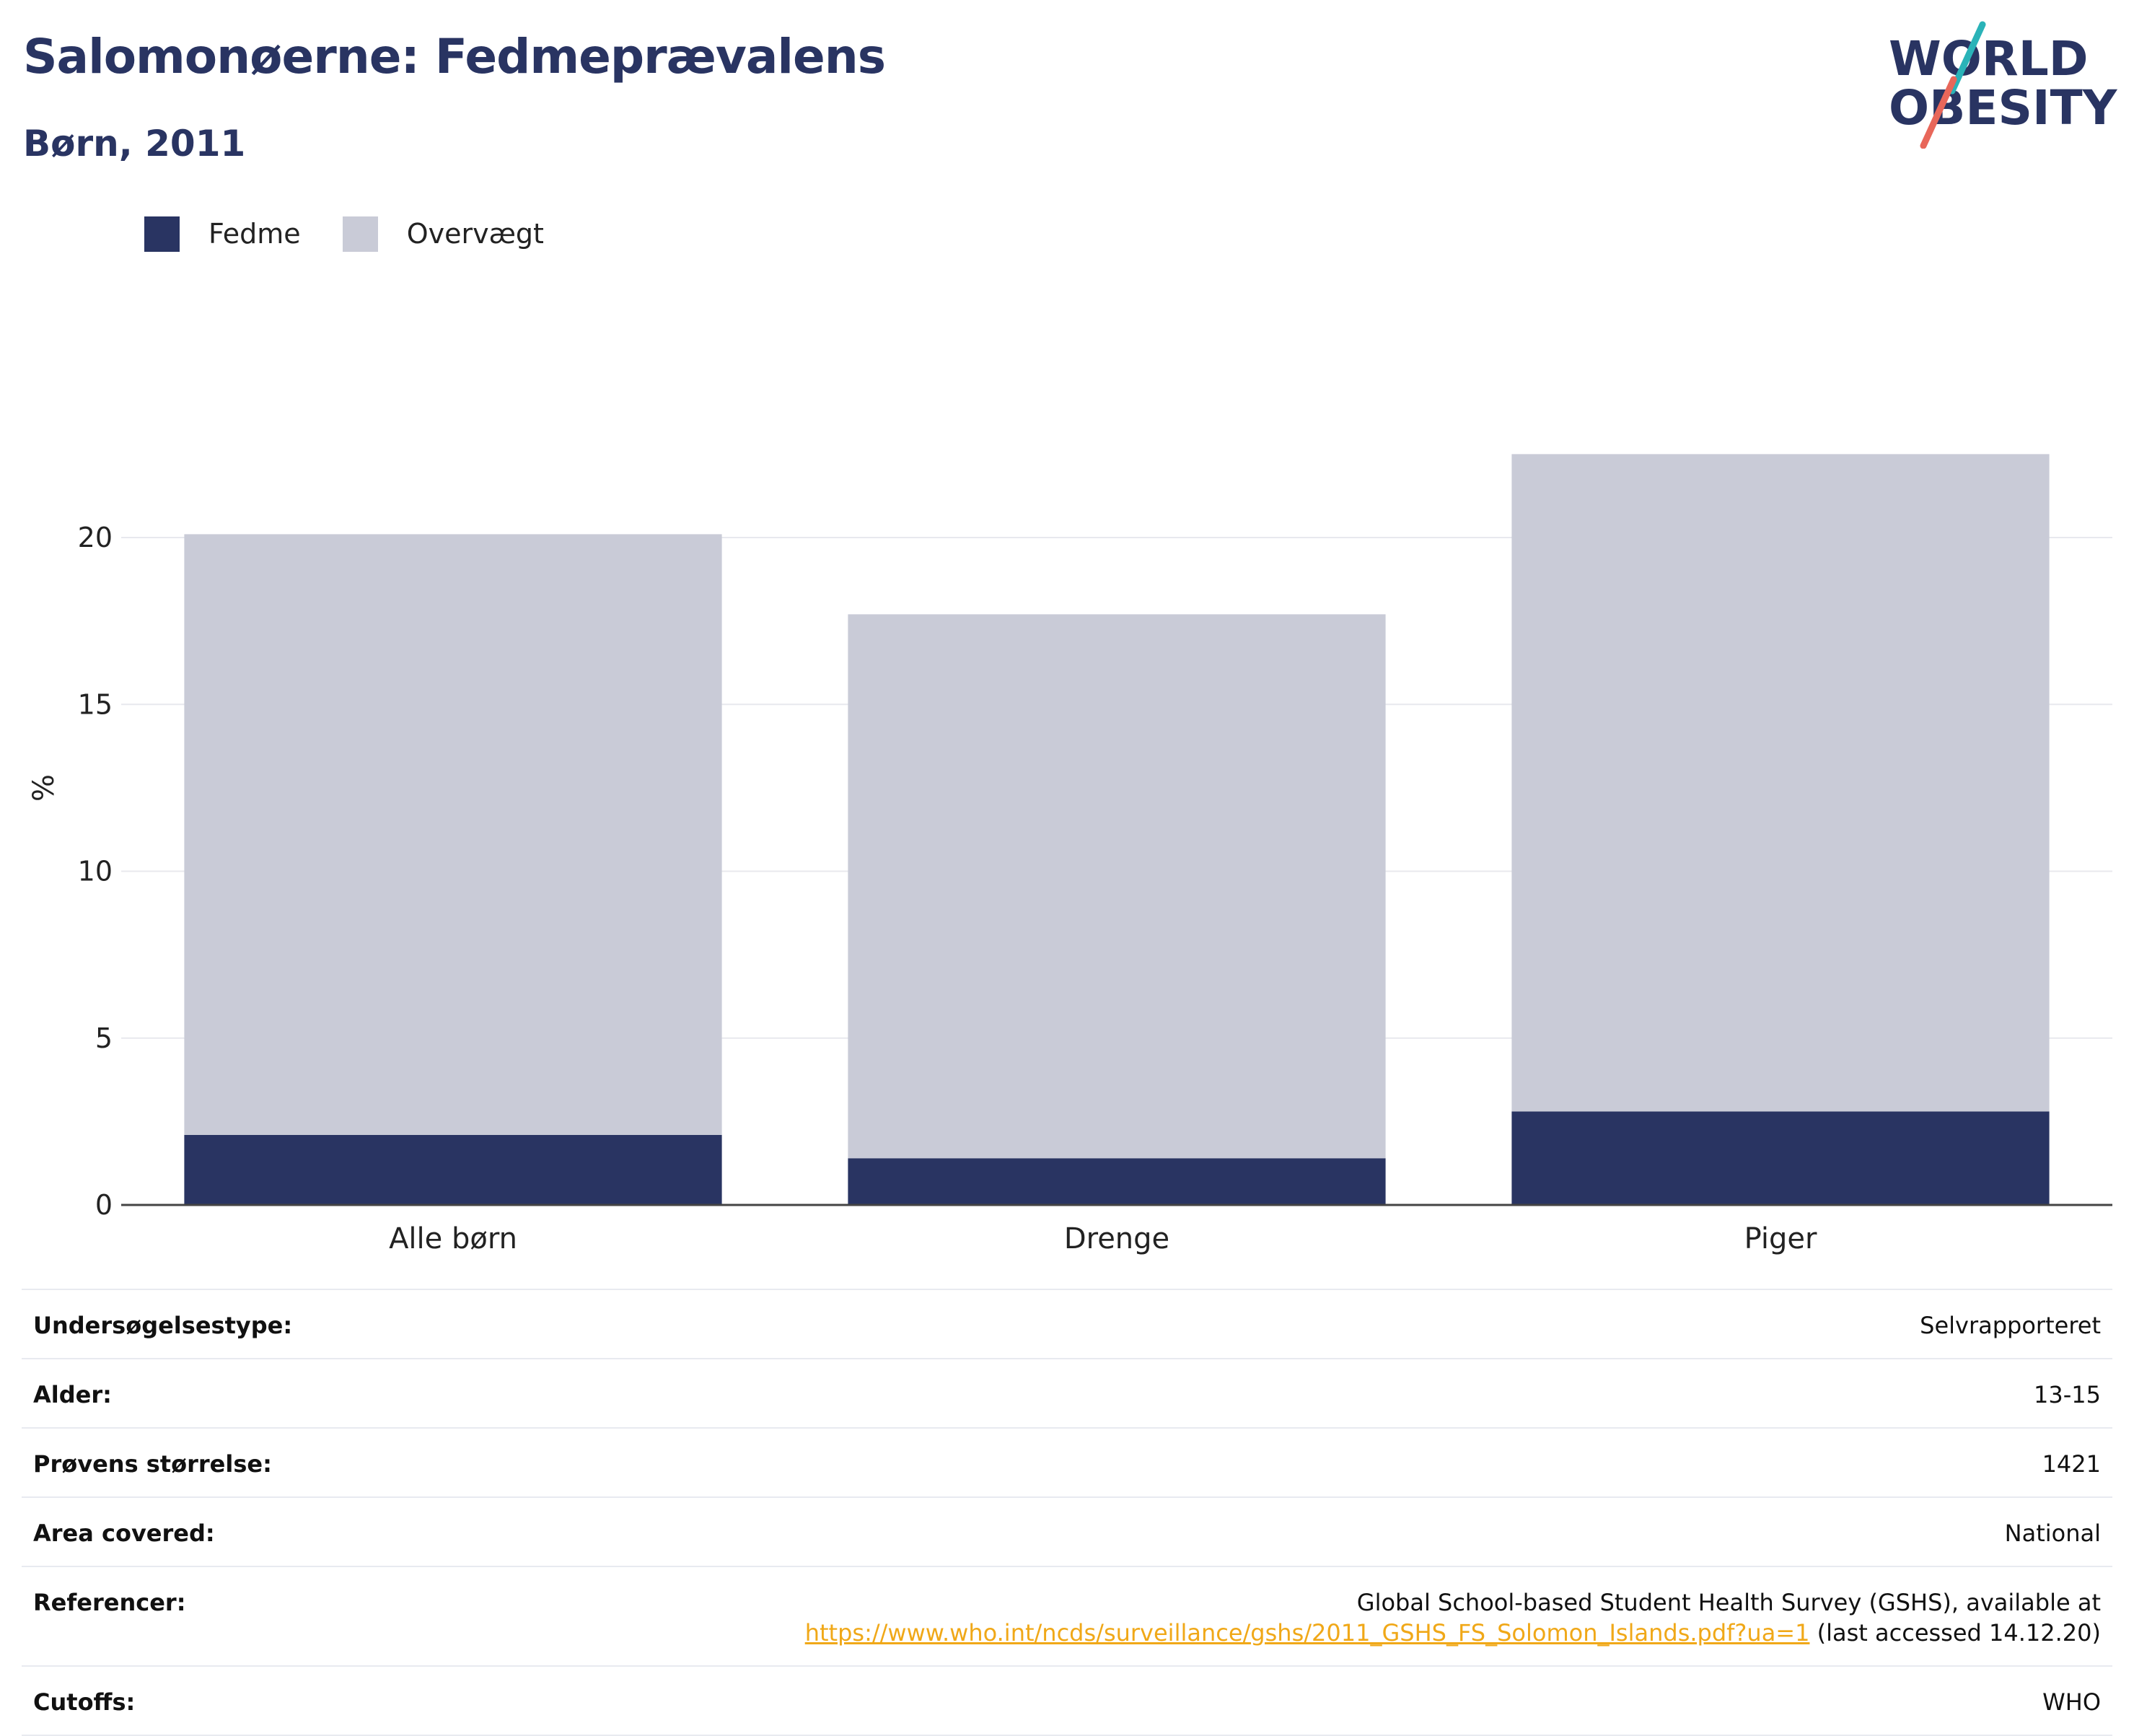  Describe the element at coordinates (2071, 1464) in the screenshot. I see `info-value: 1421` at that location.